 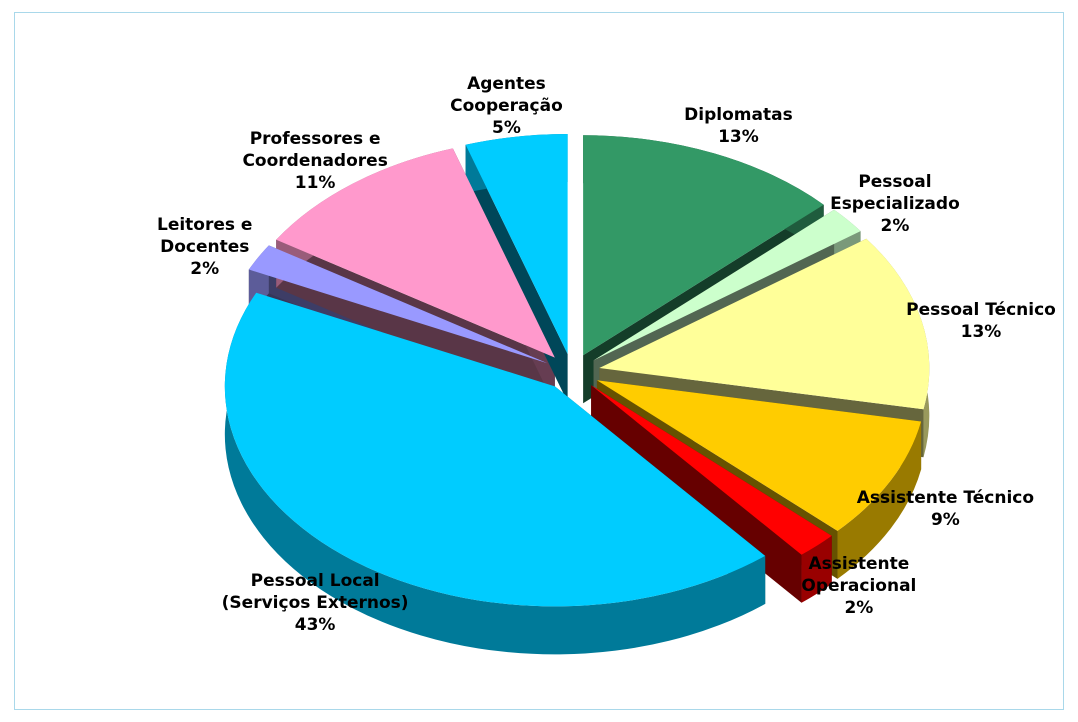 I want to click on slice-label: Pessoal Especializado 2%, so click(x=895, y=204).